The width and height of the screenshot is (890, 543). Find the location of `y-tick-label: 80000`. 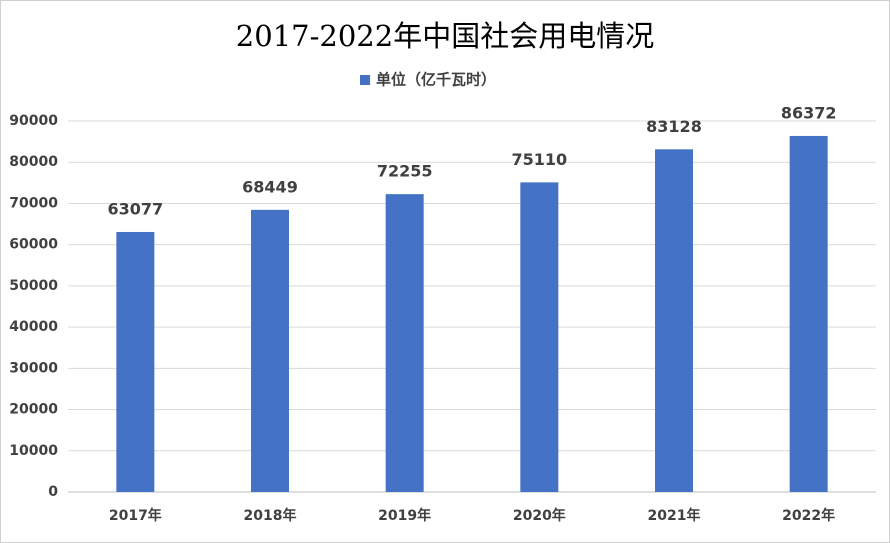

y-tick-label: 80000 is located at coordinates (33, 162).